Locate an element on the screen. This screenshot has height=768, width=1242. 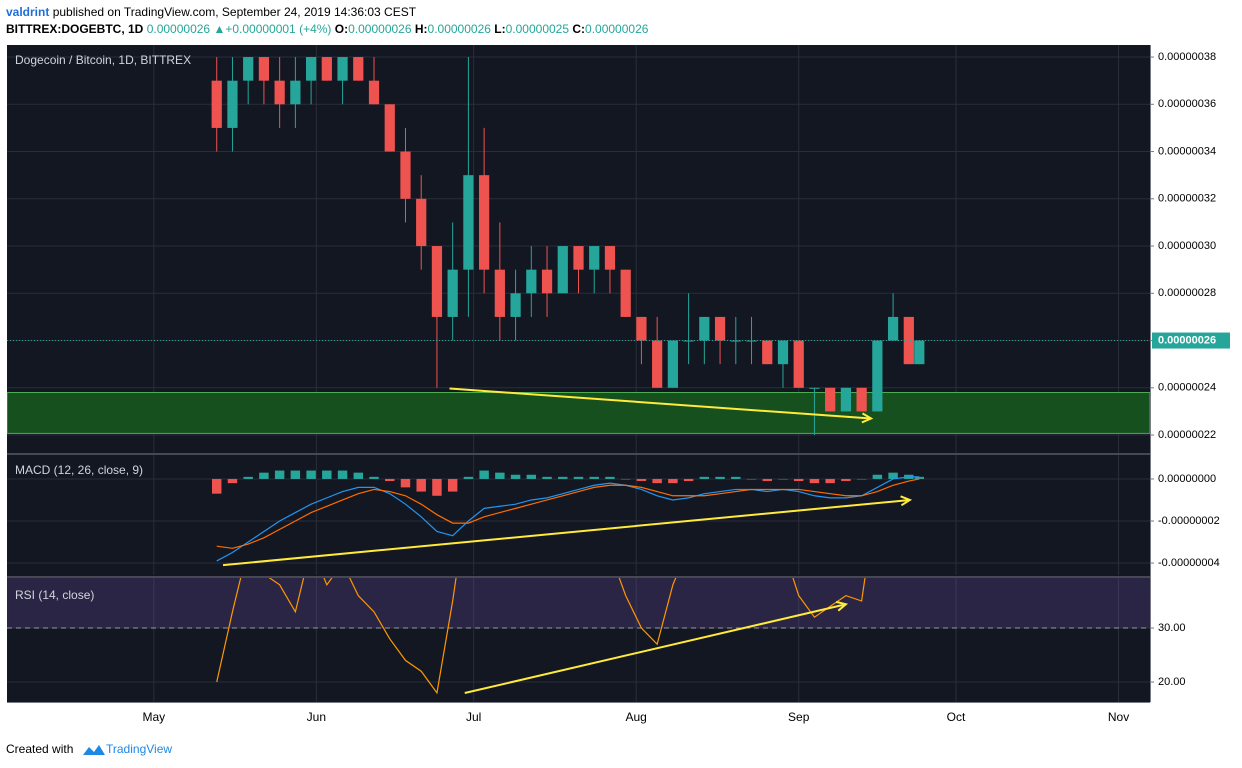
footer-created: Created with is located at coordinates (39, 749).